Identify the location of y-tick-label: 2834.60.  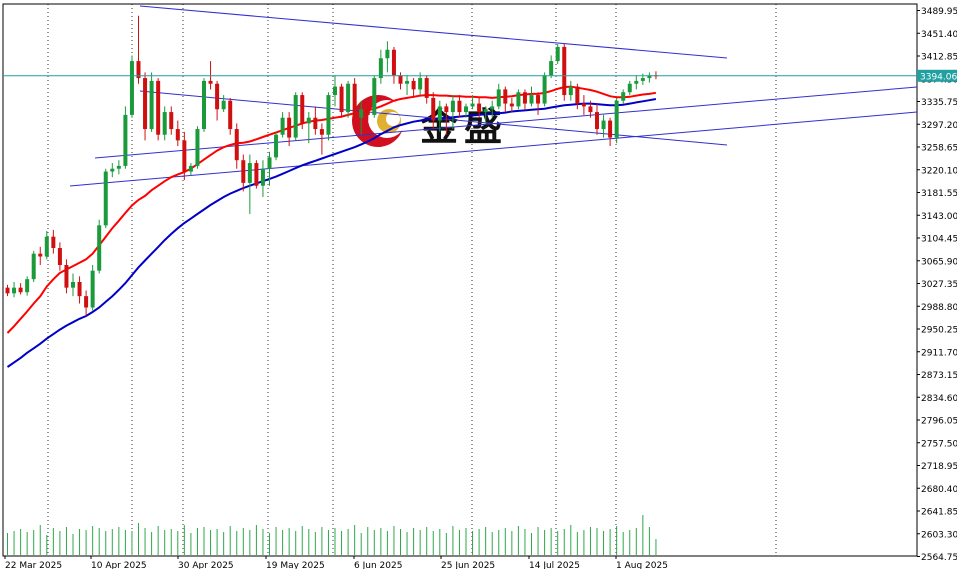
(939, 399).